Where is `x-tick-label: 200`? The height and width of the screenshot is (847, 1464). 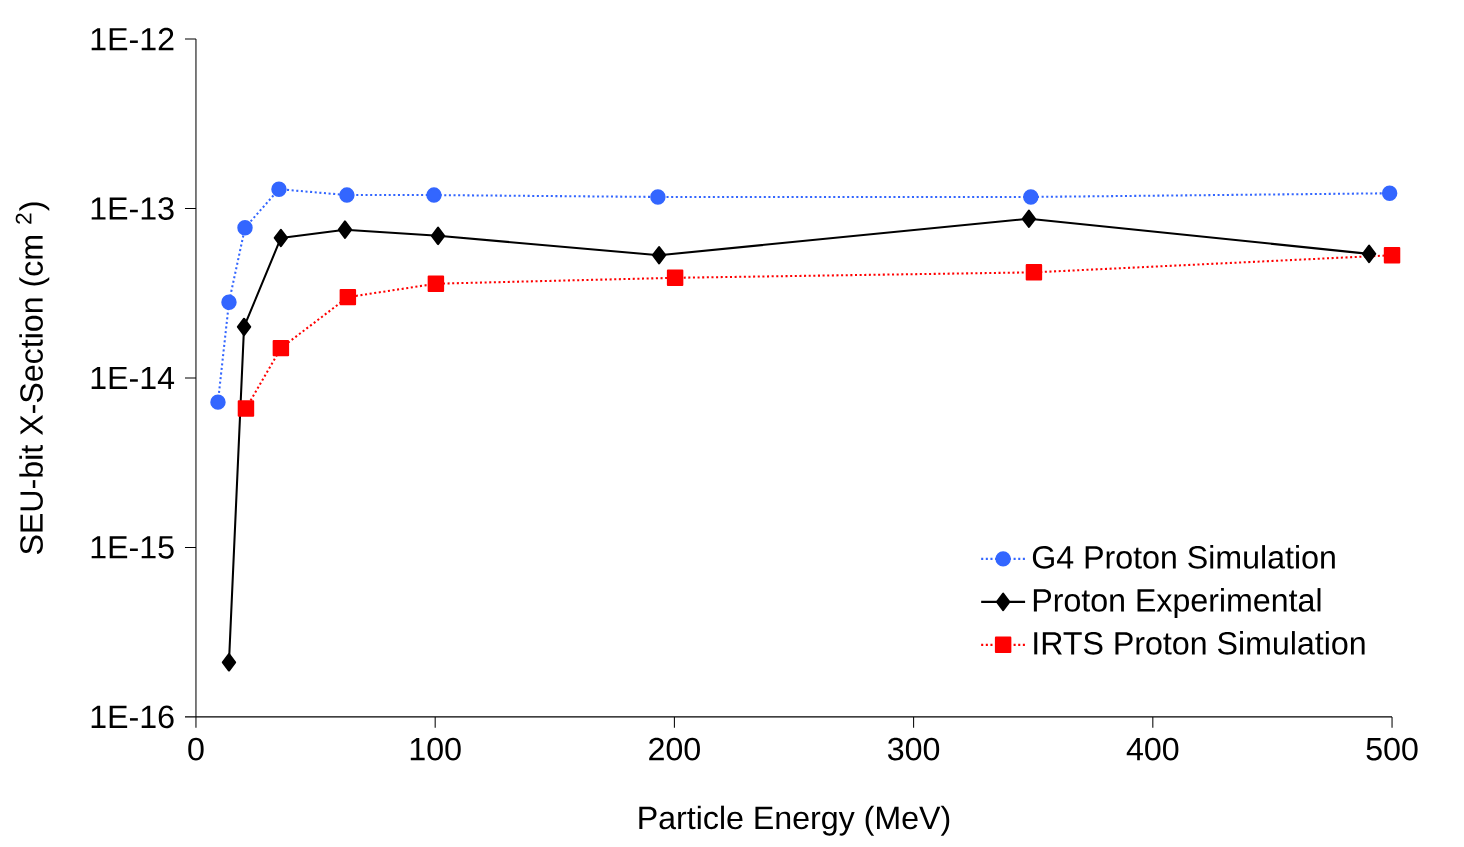
x-tick-label: 200 is located at coordinates (674, 749).